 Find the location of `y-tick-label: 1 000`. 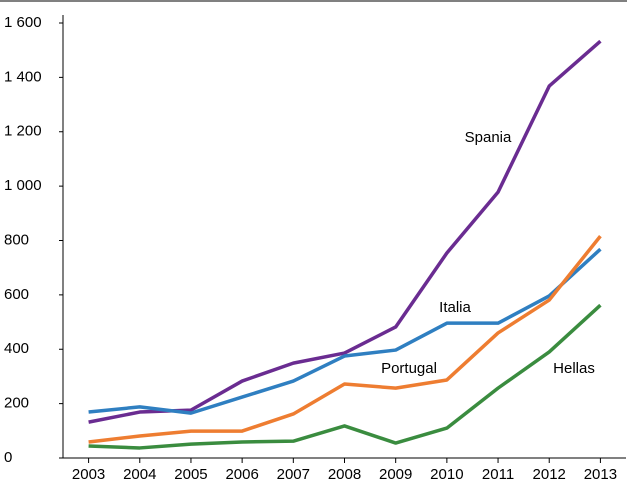

y-tick-label: 1 000 is located at coordinates (23, 185).